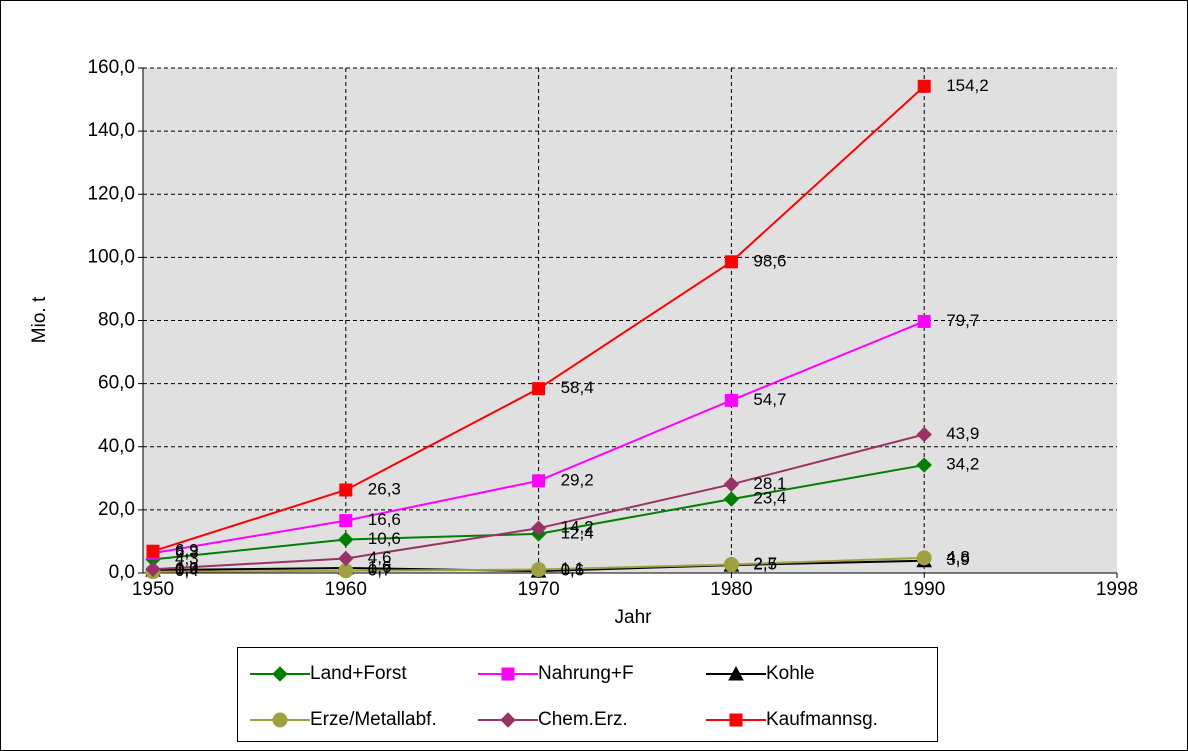  What do you see at coordinates (111, 193) in the screenshot?
I see `y-tick-label: 120,0` at bounding box center [111, 193].